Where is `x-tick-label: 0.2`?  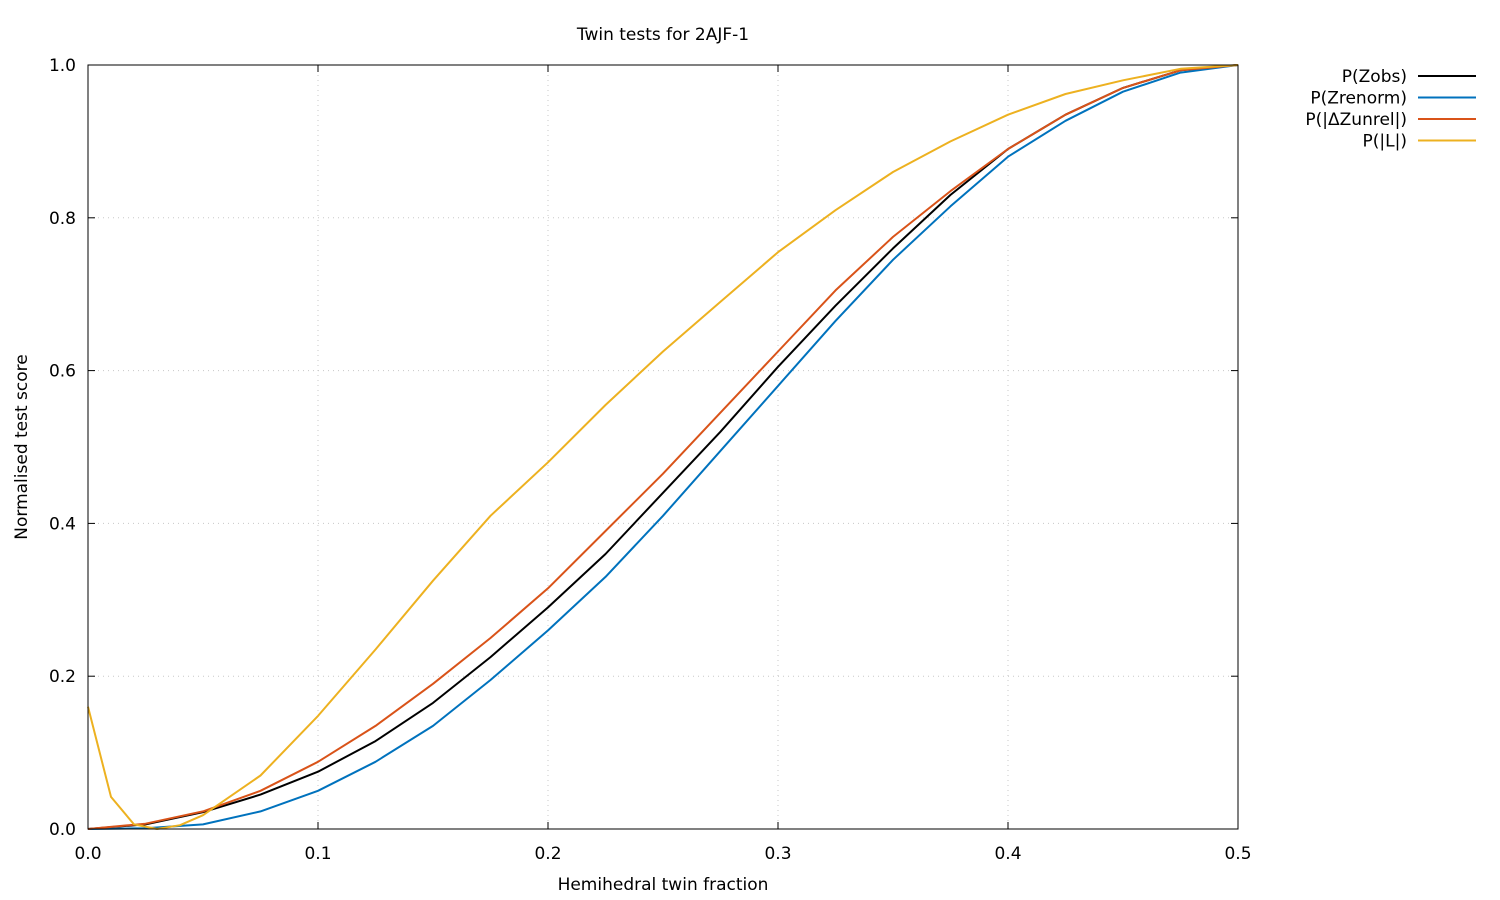
x-tick-label: 0.2 is located at coordinates (547, 854).